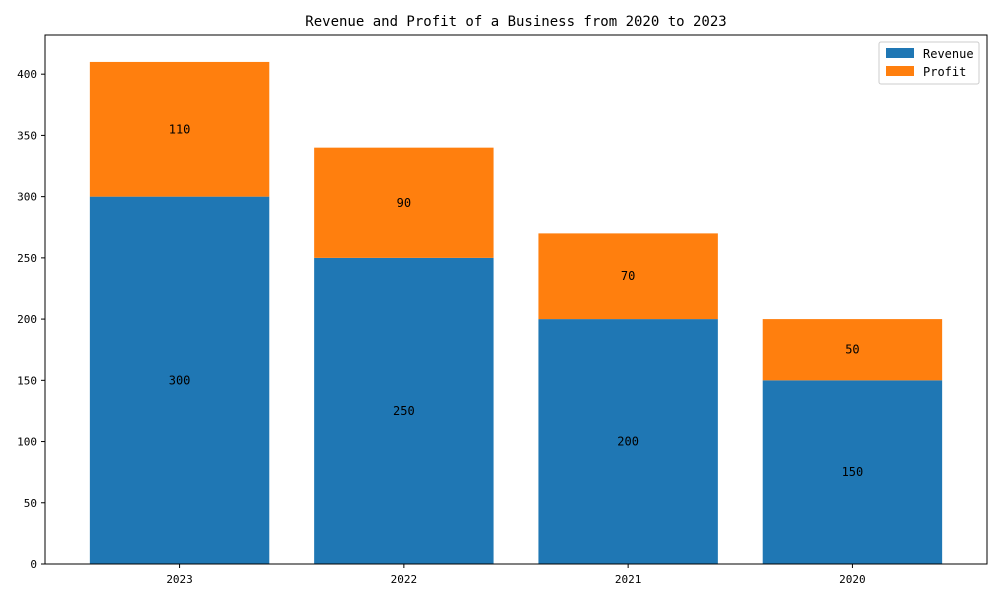  What do you see at coordinates (929, 63) in the screenshot?
I see `legend: Revenue Profit` at bounding box center [929, 63].